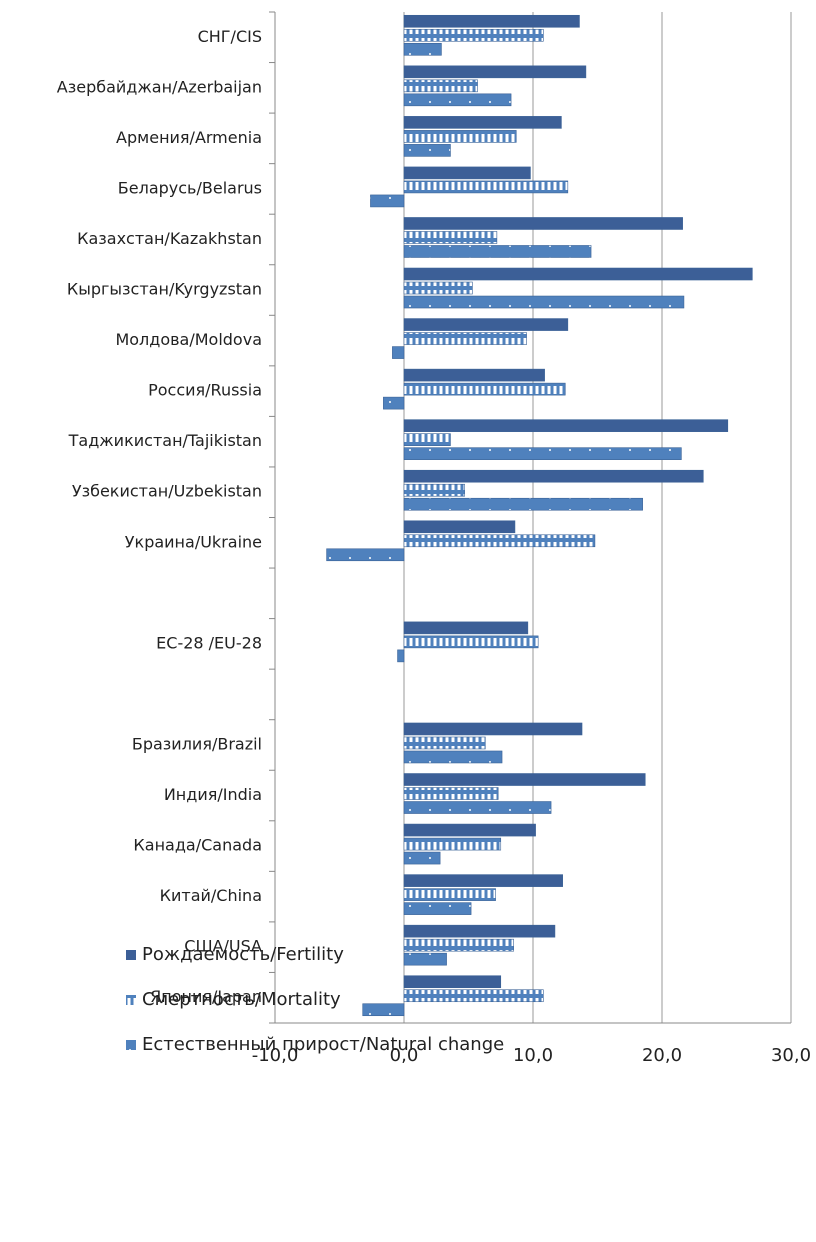  Describe the element at coordinates (164, 289) in the screenshot. I see `y-tick-label: Кыргызстан/Kyrgyzstan` at that location.